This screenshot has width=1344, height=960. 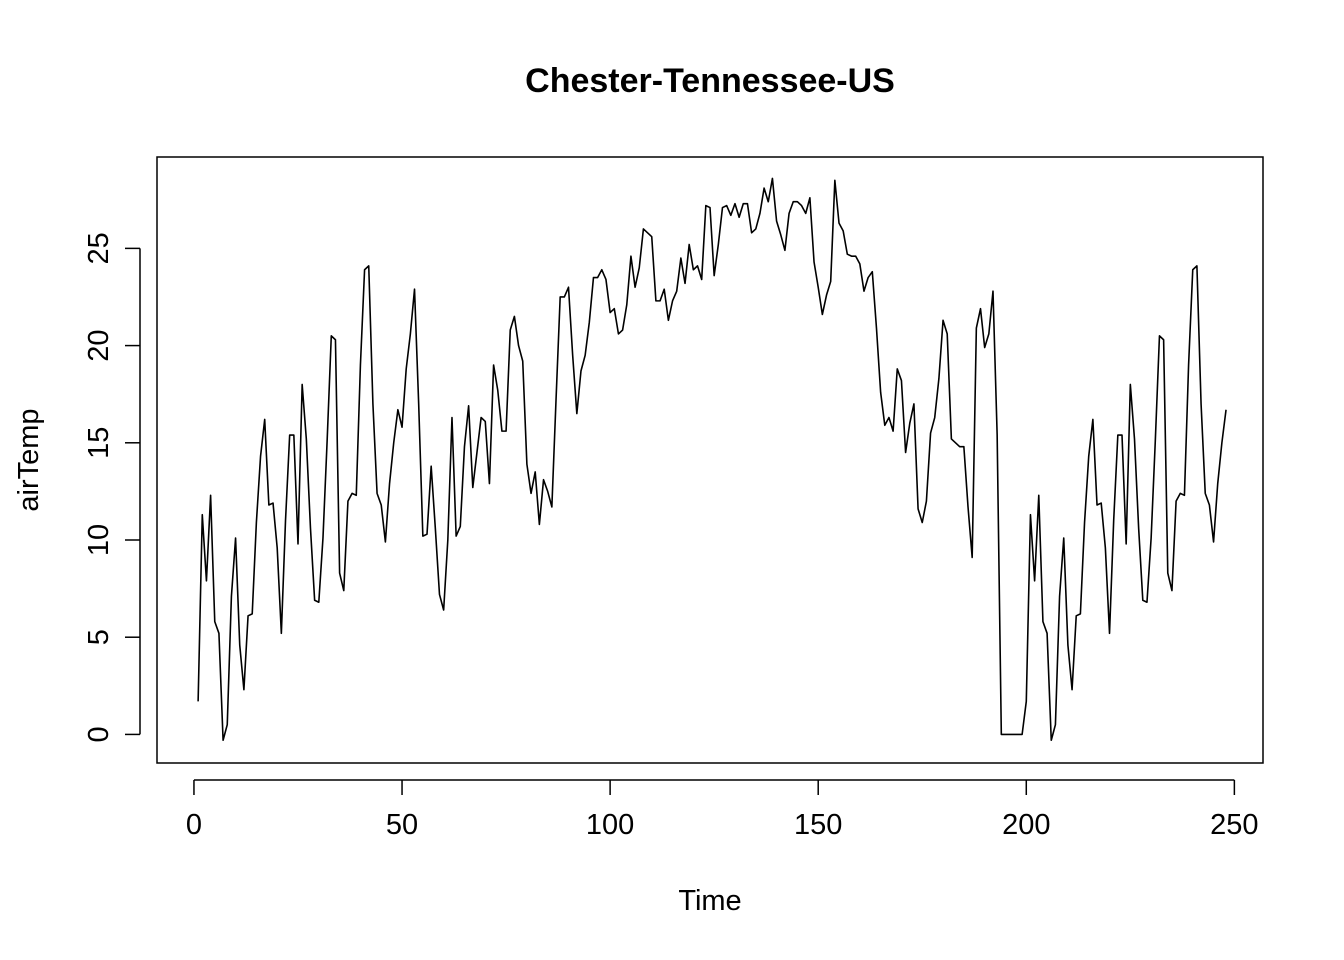 I want to click on x-axis-label: Time, so click(x=709, y=901).